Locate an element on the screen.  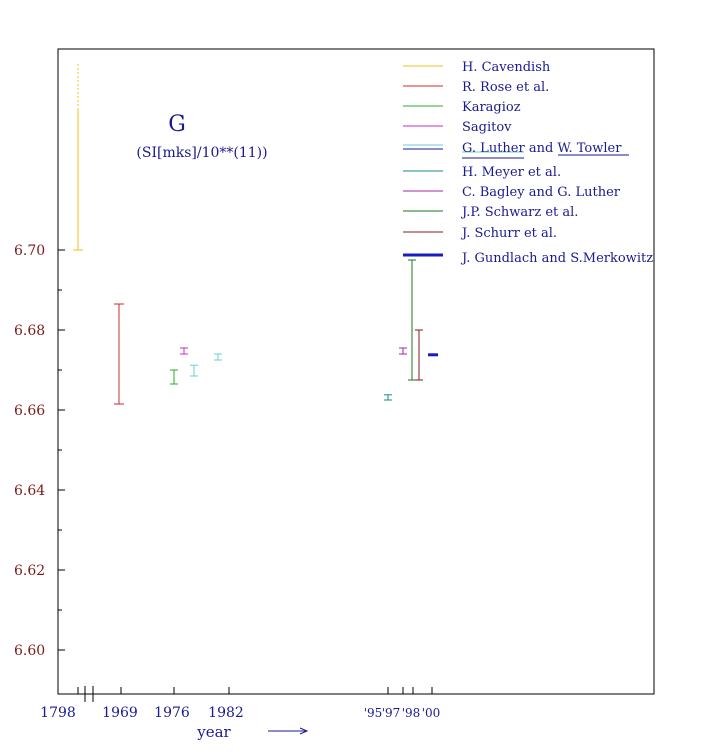
legend-label: R. Rose et al. is located at coordinates (505, 87).